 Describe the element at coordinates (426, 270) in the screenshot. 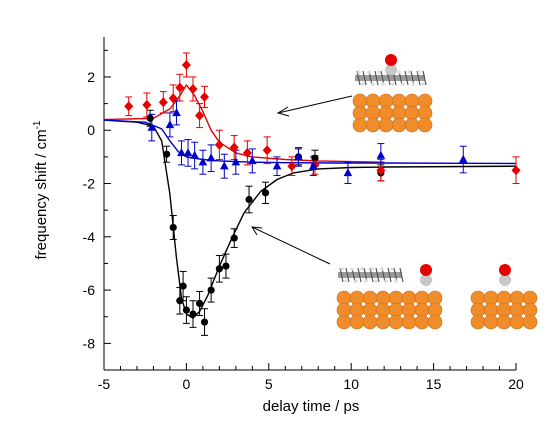

I see `oxygen-atom` at that location.